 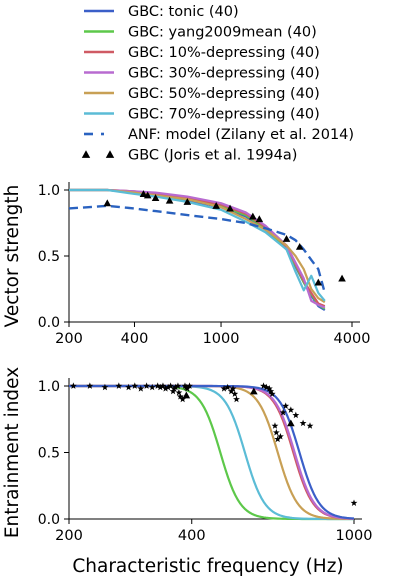 I want to click on legend-entry: GBC: 10%-depressing (40), so click(x=202, y=53).